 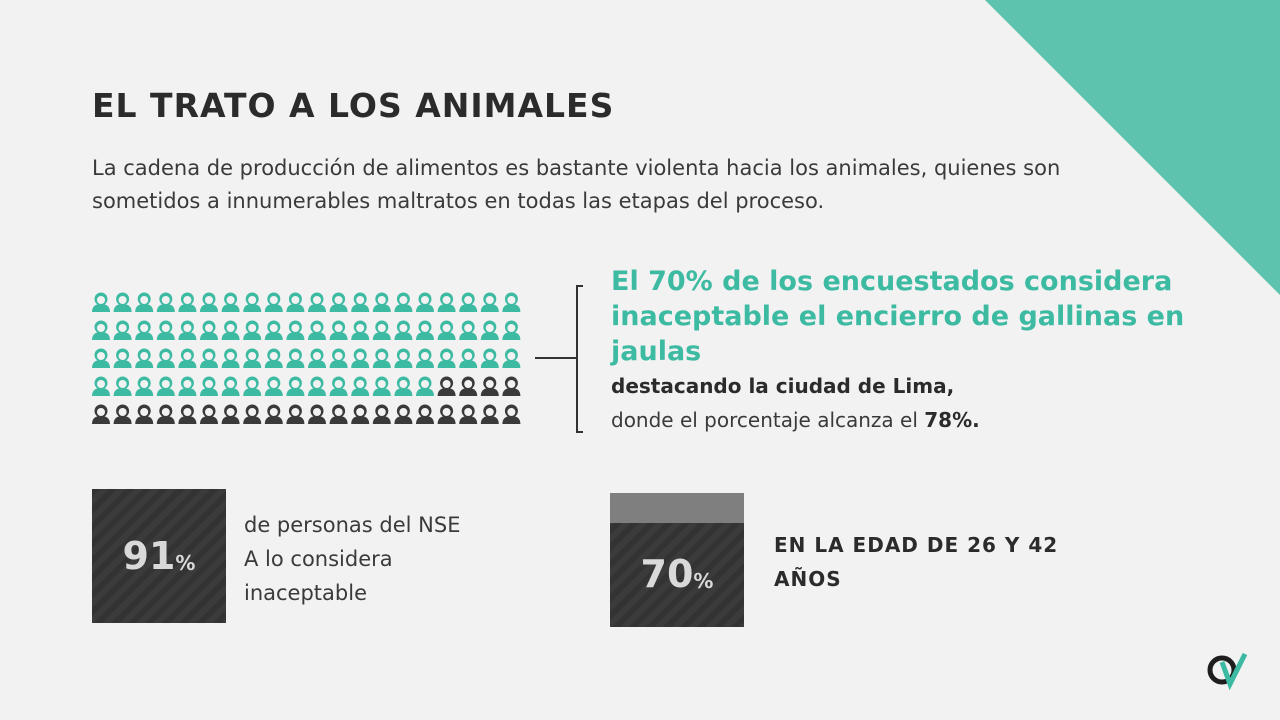 I want to click on stat-value: 70, so click(x=667, y=574).